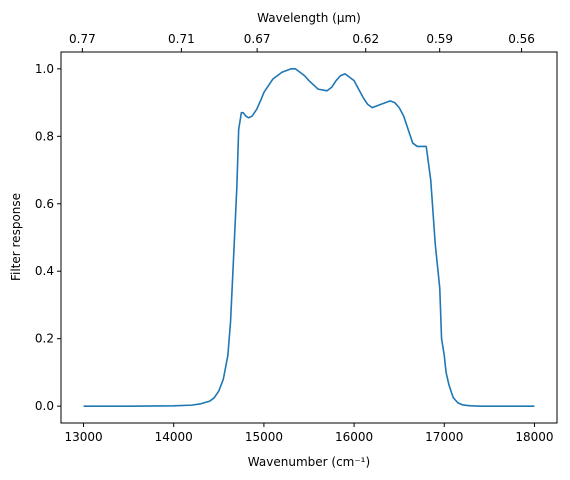  Describe the element at coordinates (521, 39) in the screenshot. I see `top-tick-label: 0.56` at that location.